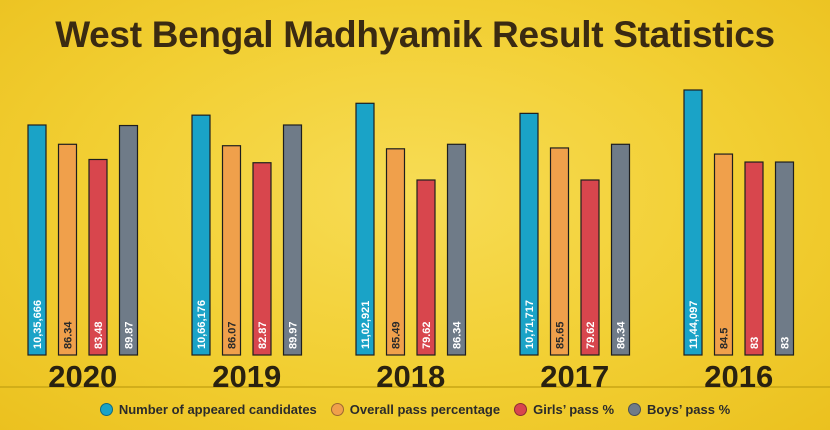 The height and width of the screenshot is (430, 830). I want to click on chart-title: West Bengal Madhyamik Result Statistics, so click(415, 34).